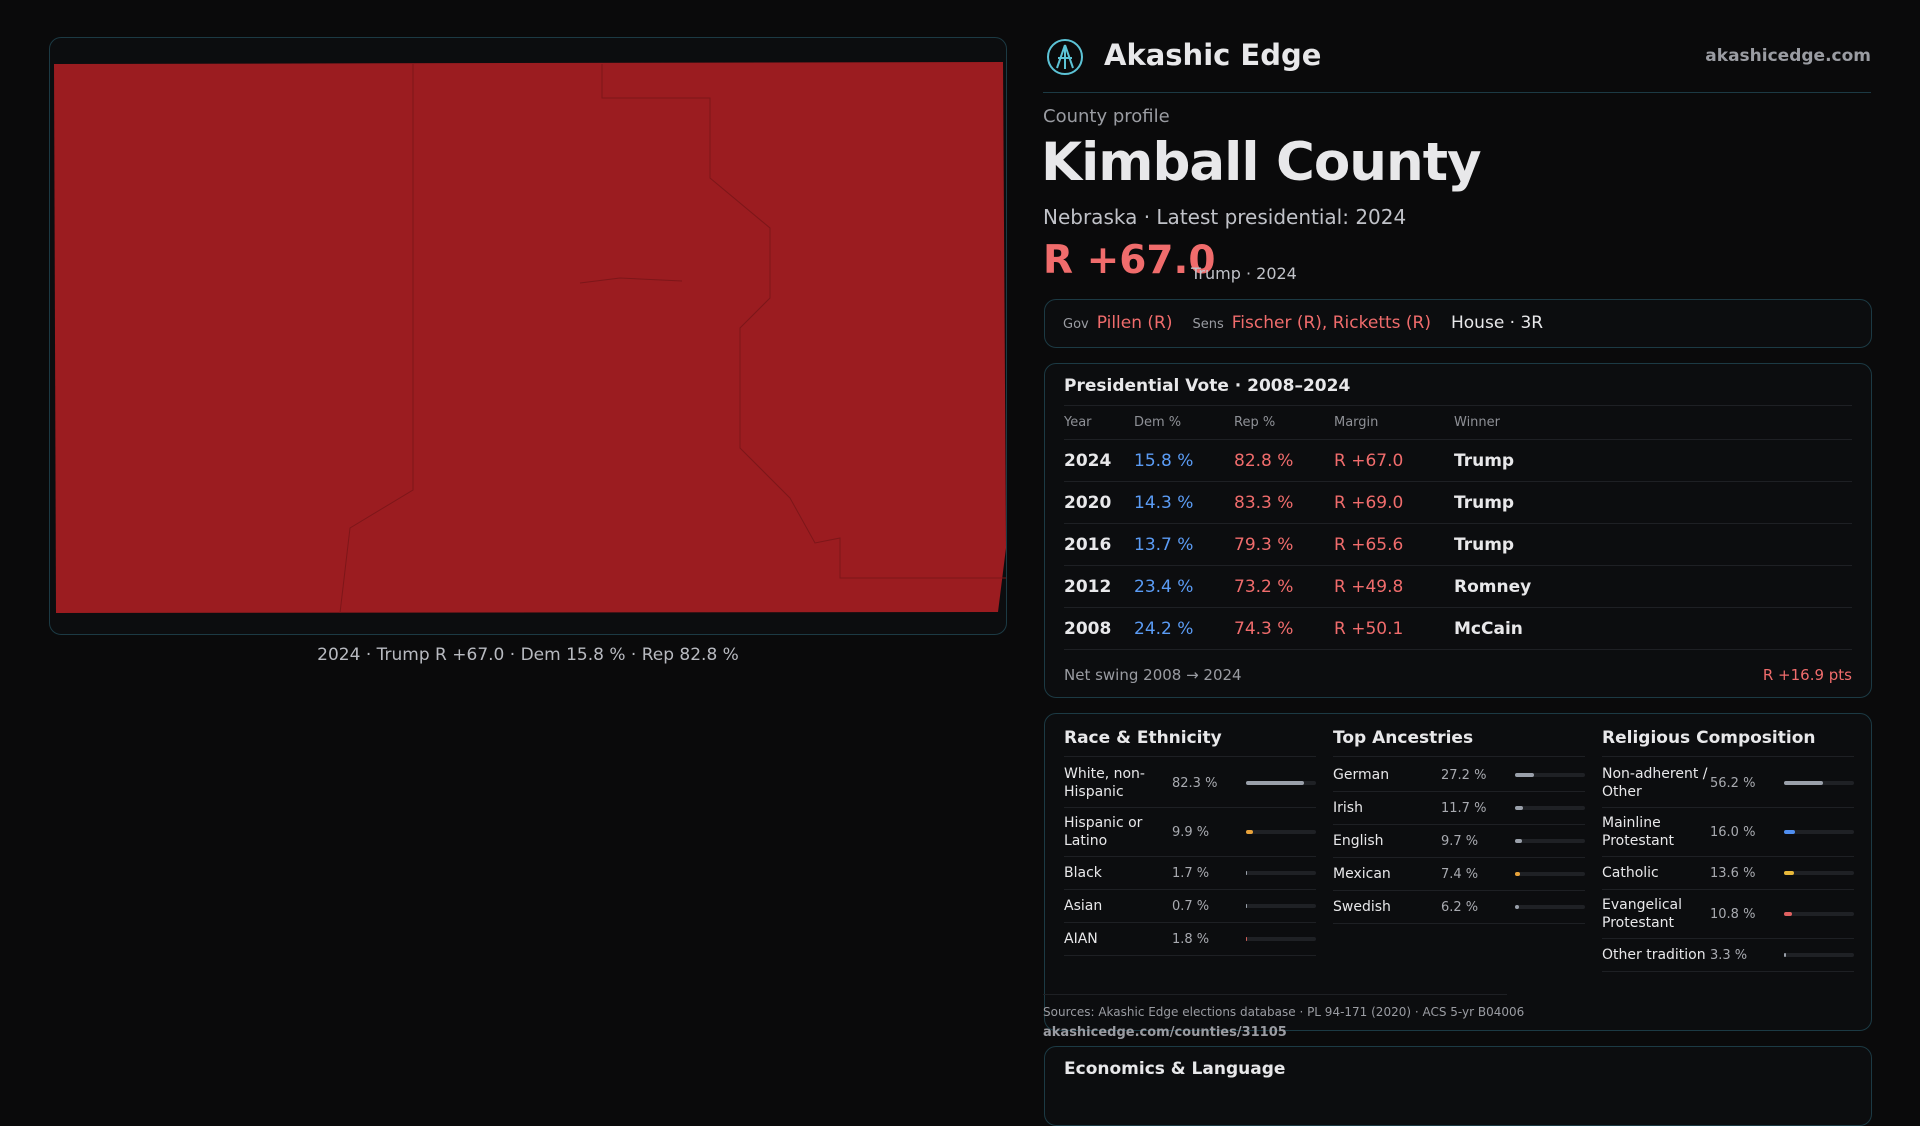 The image size is (1920, 1126). Describe the element at coordinates (1275, 994) in the screenshot. I see `sources-divider` at that location.